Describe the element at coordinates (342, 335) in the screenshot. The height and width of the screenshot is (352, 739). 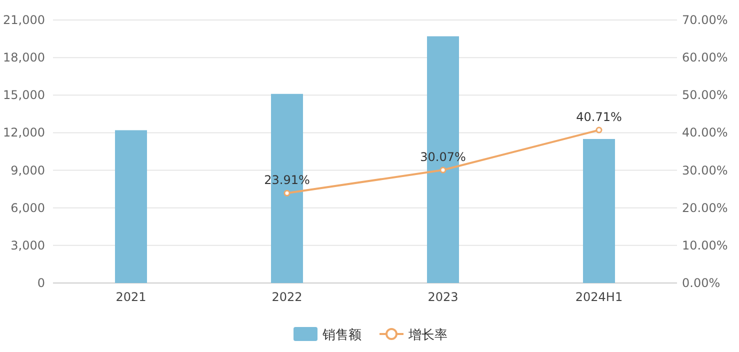
I see `legend-label: 销售额` at that location.